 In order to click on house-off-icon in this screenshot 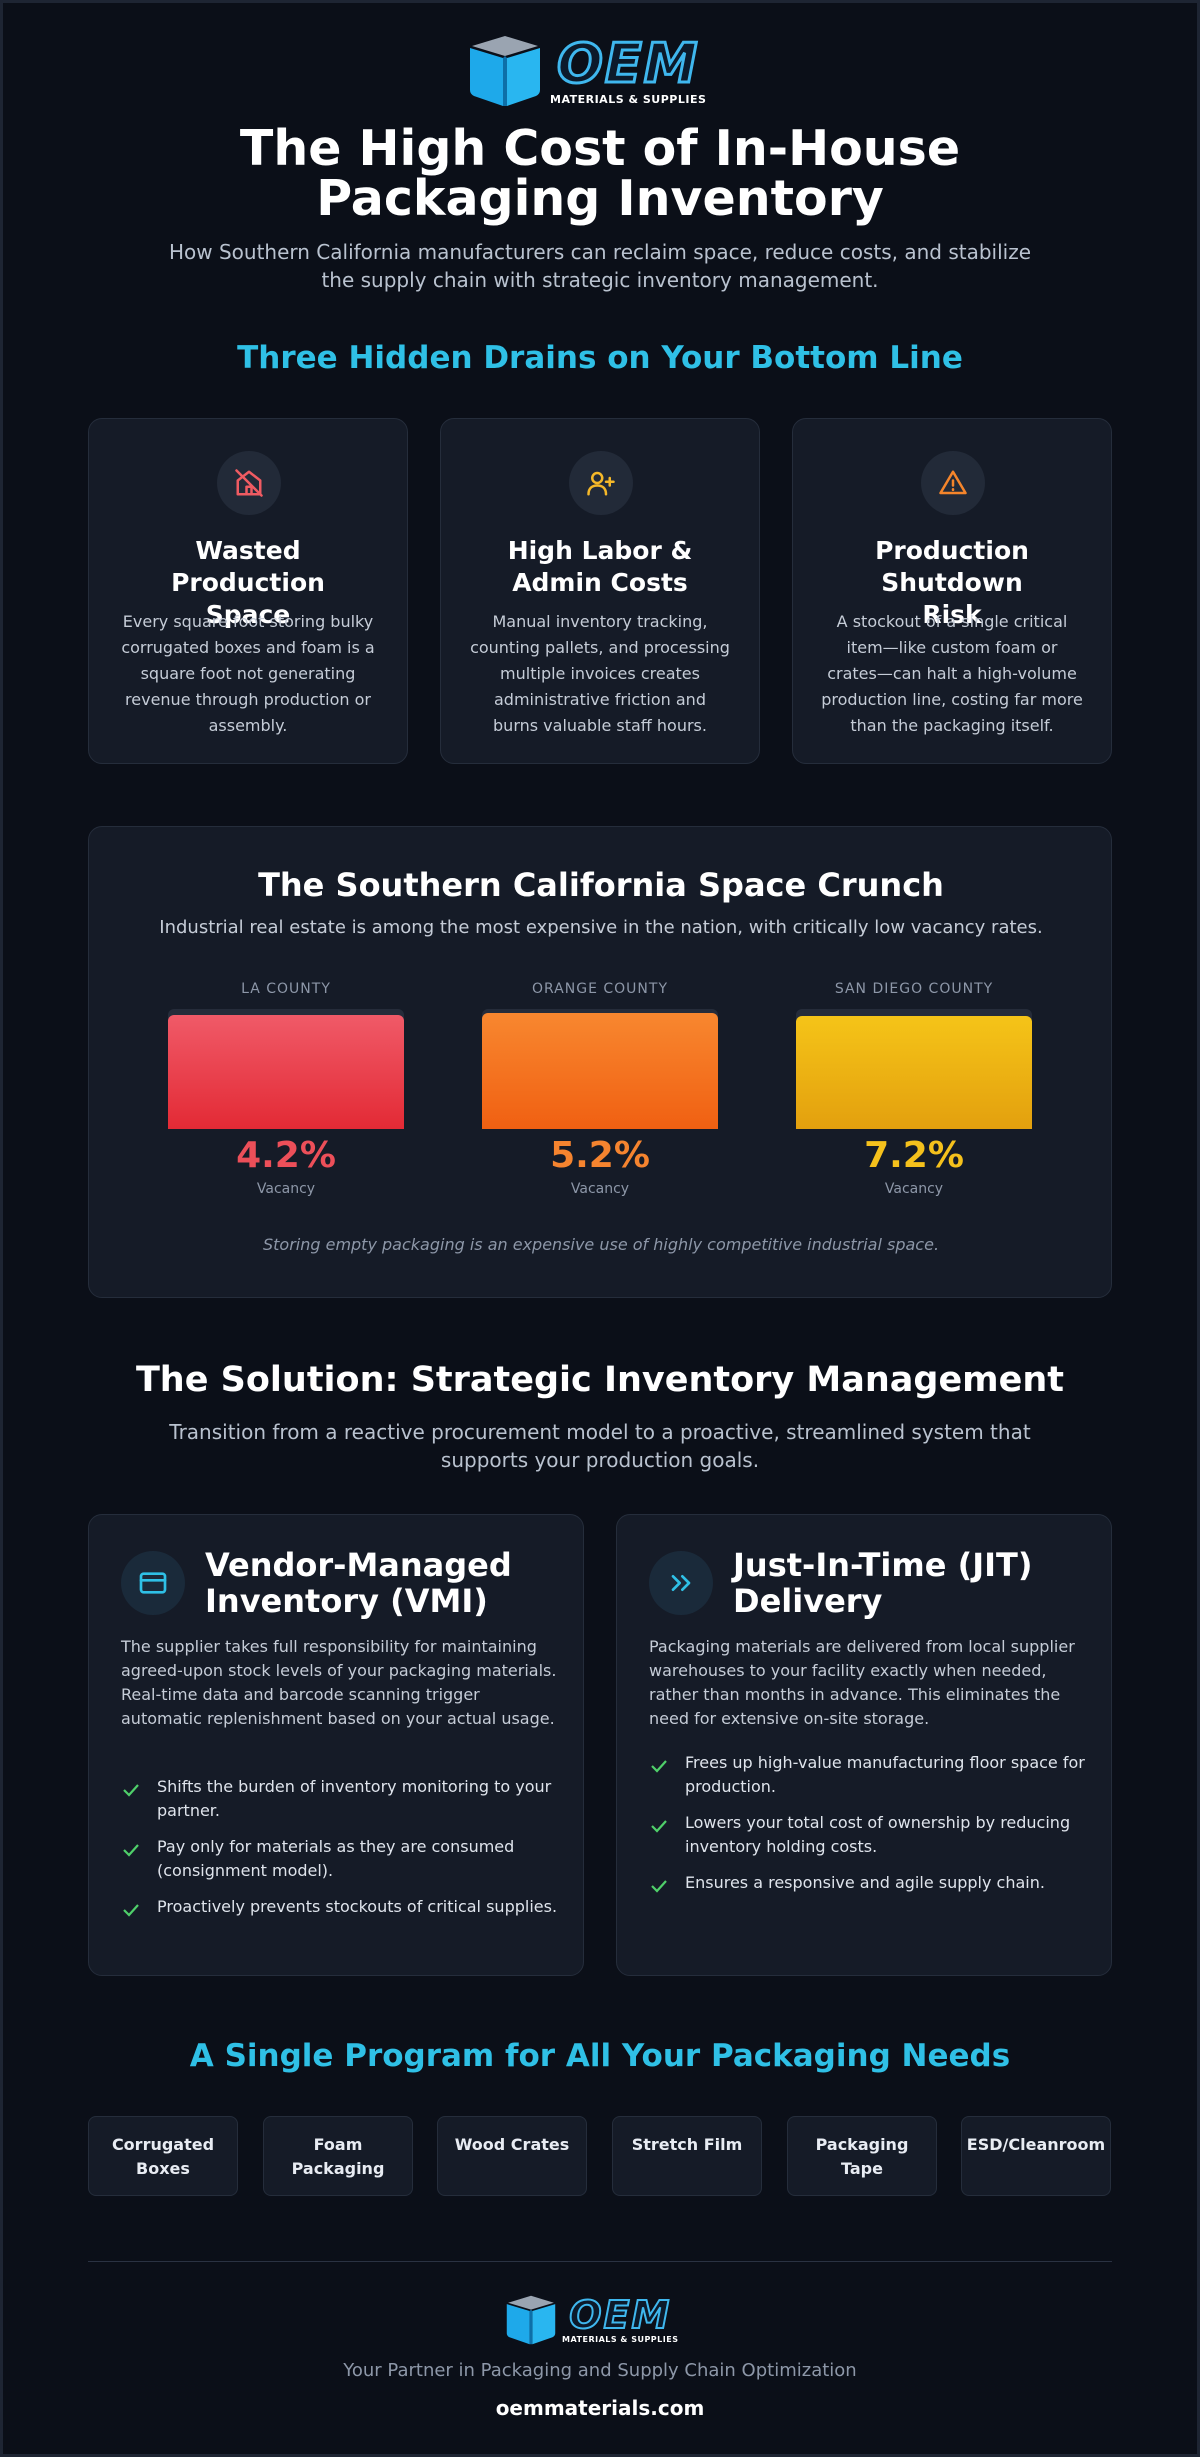, I will do `click(249, 483)`.